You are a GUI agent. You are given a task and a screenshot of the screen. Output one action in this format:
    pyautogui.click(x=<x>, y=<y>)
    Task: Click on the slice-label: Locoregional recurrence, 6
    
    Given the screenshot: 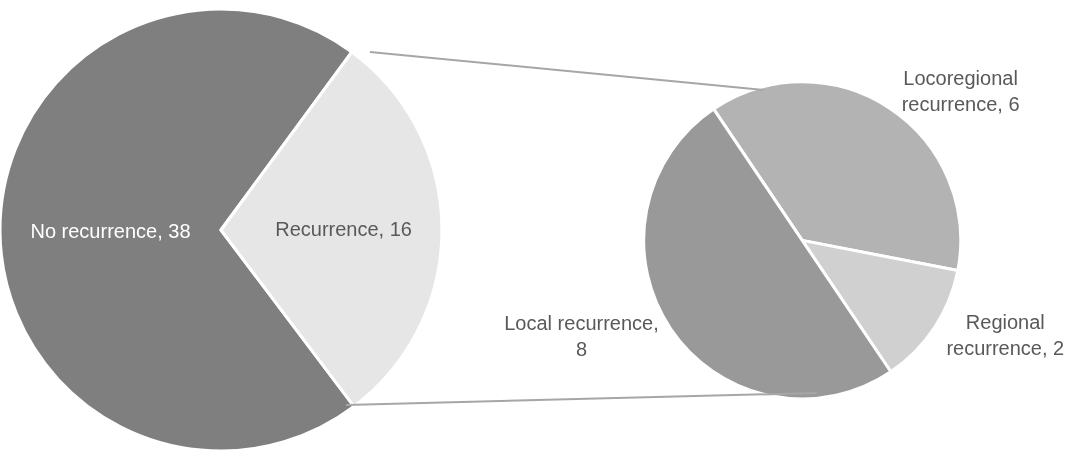 What is the action you would take?
    pyautogui.click(x=960, y=91)
    